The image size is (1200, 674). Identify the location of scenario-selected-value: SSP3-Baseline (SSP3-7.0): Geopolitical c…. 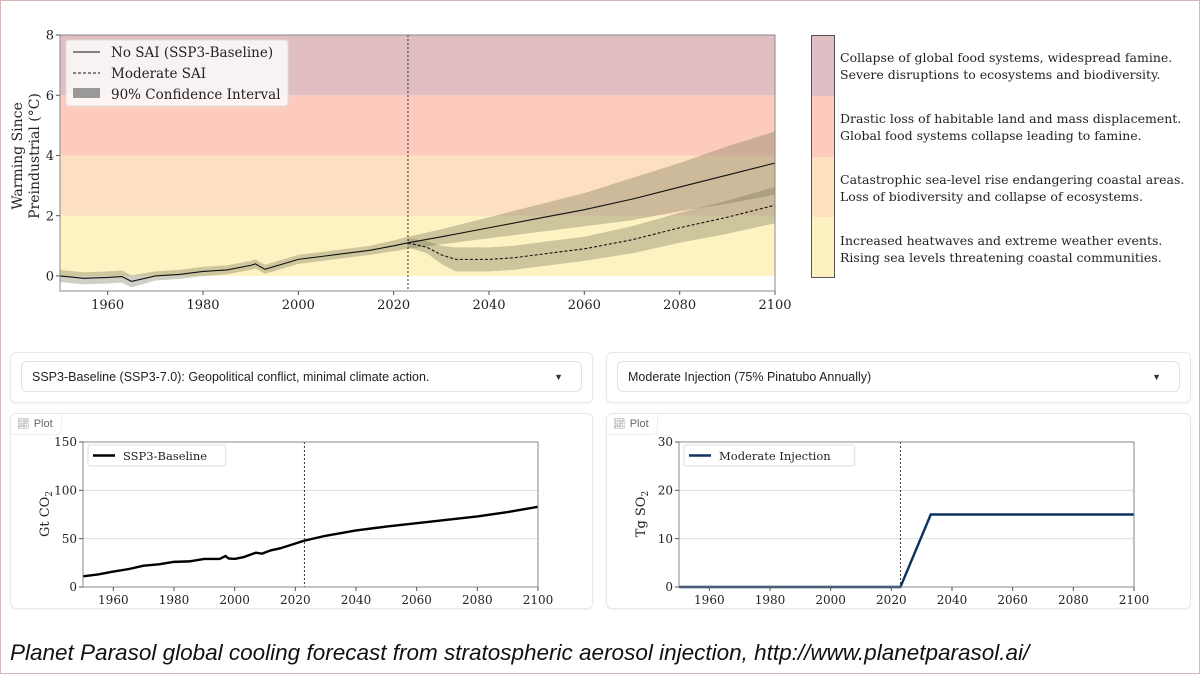
(231, 377).